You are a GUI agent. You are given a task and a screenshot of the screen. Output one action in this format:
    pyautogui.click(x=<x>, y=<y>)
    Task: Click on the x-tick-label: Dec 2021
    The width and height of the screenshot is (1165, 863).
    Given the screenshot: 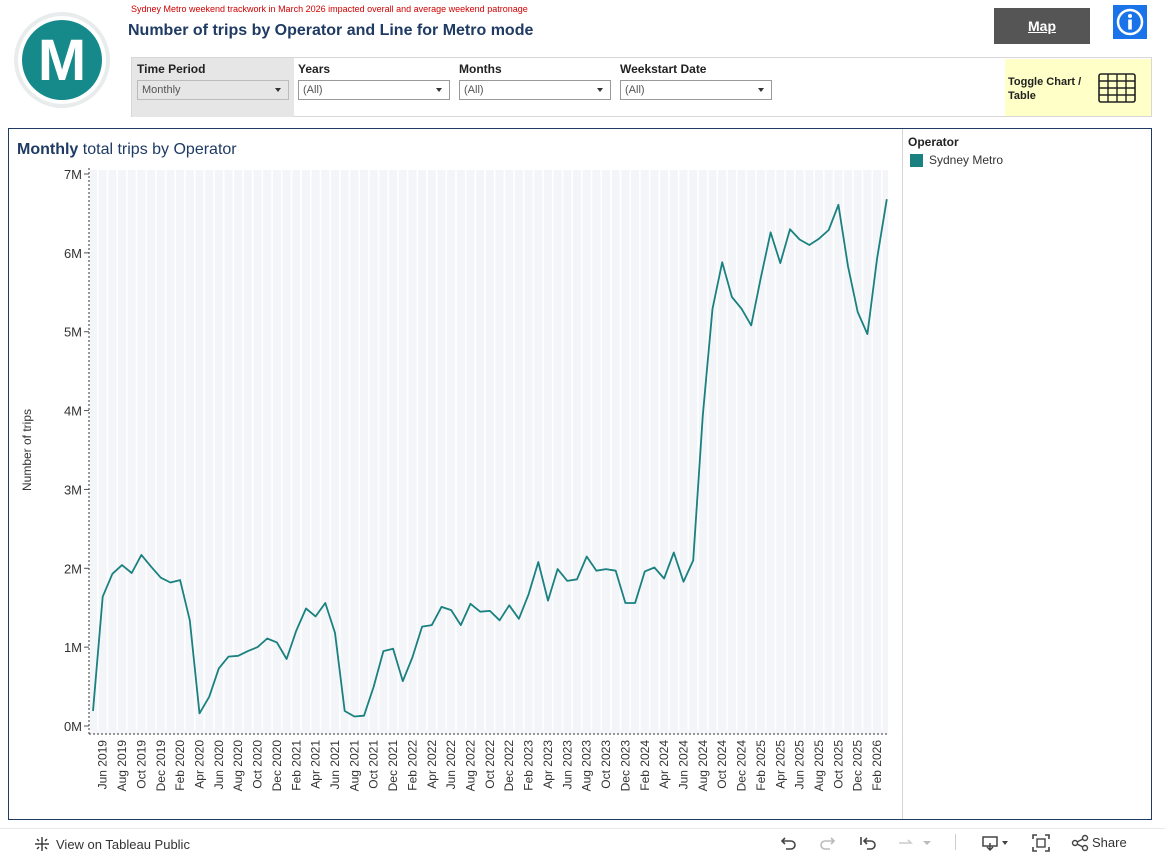 What is the action you would take?
    pyautogui.click(x=393, y=766)
    